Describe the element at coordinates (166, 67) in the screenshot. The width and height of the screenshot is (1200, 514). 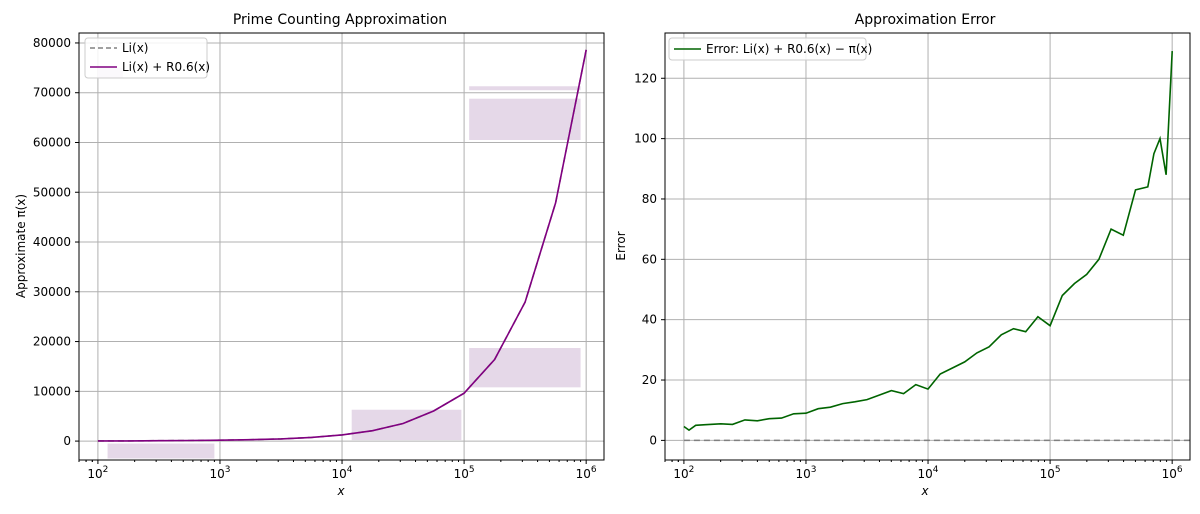
I see `legend-label-approx: Li(x) + R0.6(x)` at that location.